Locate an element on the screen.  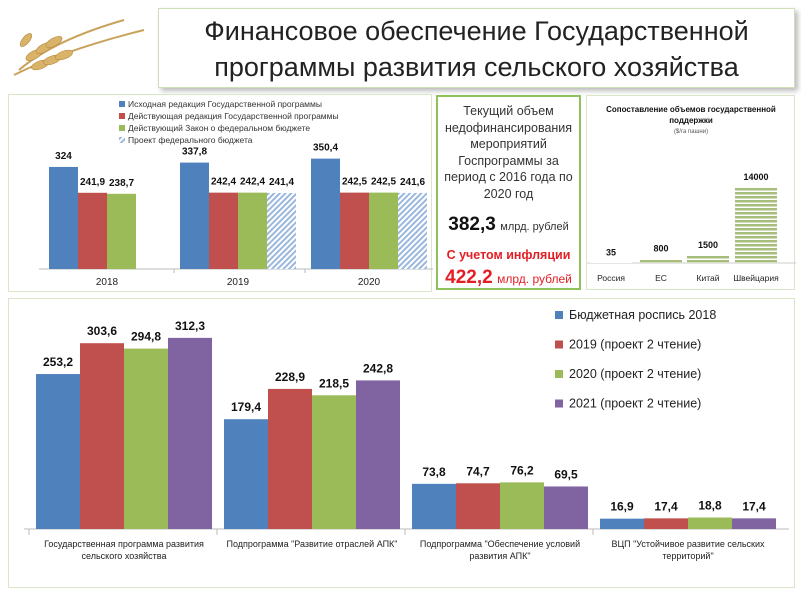
info-line: недофинансирования is located at coordinates (508, 127).